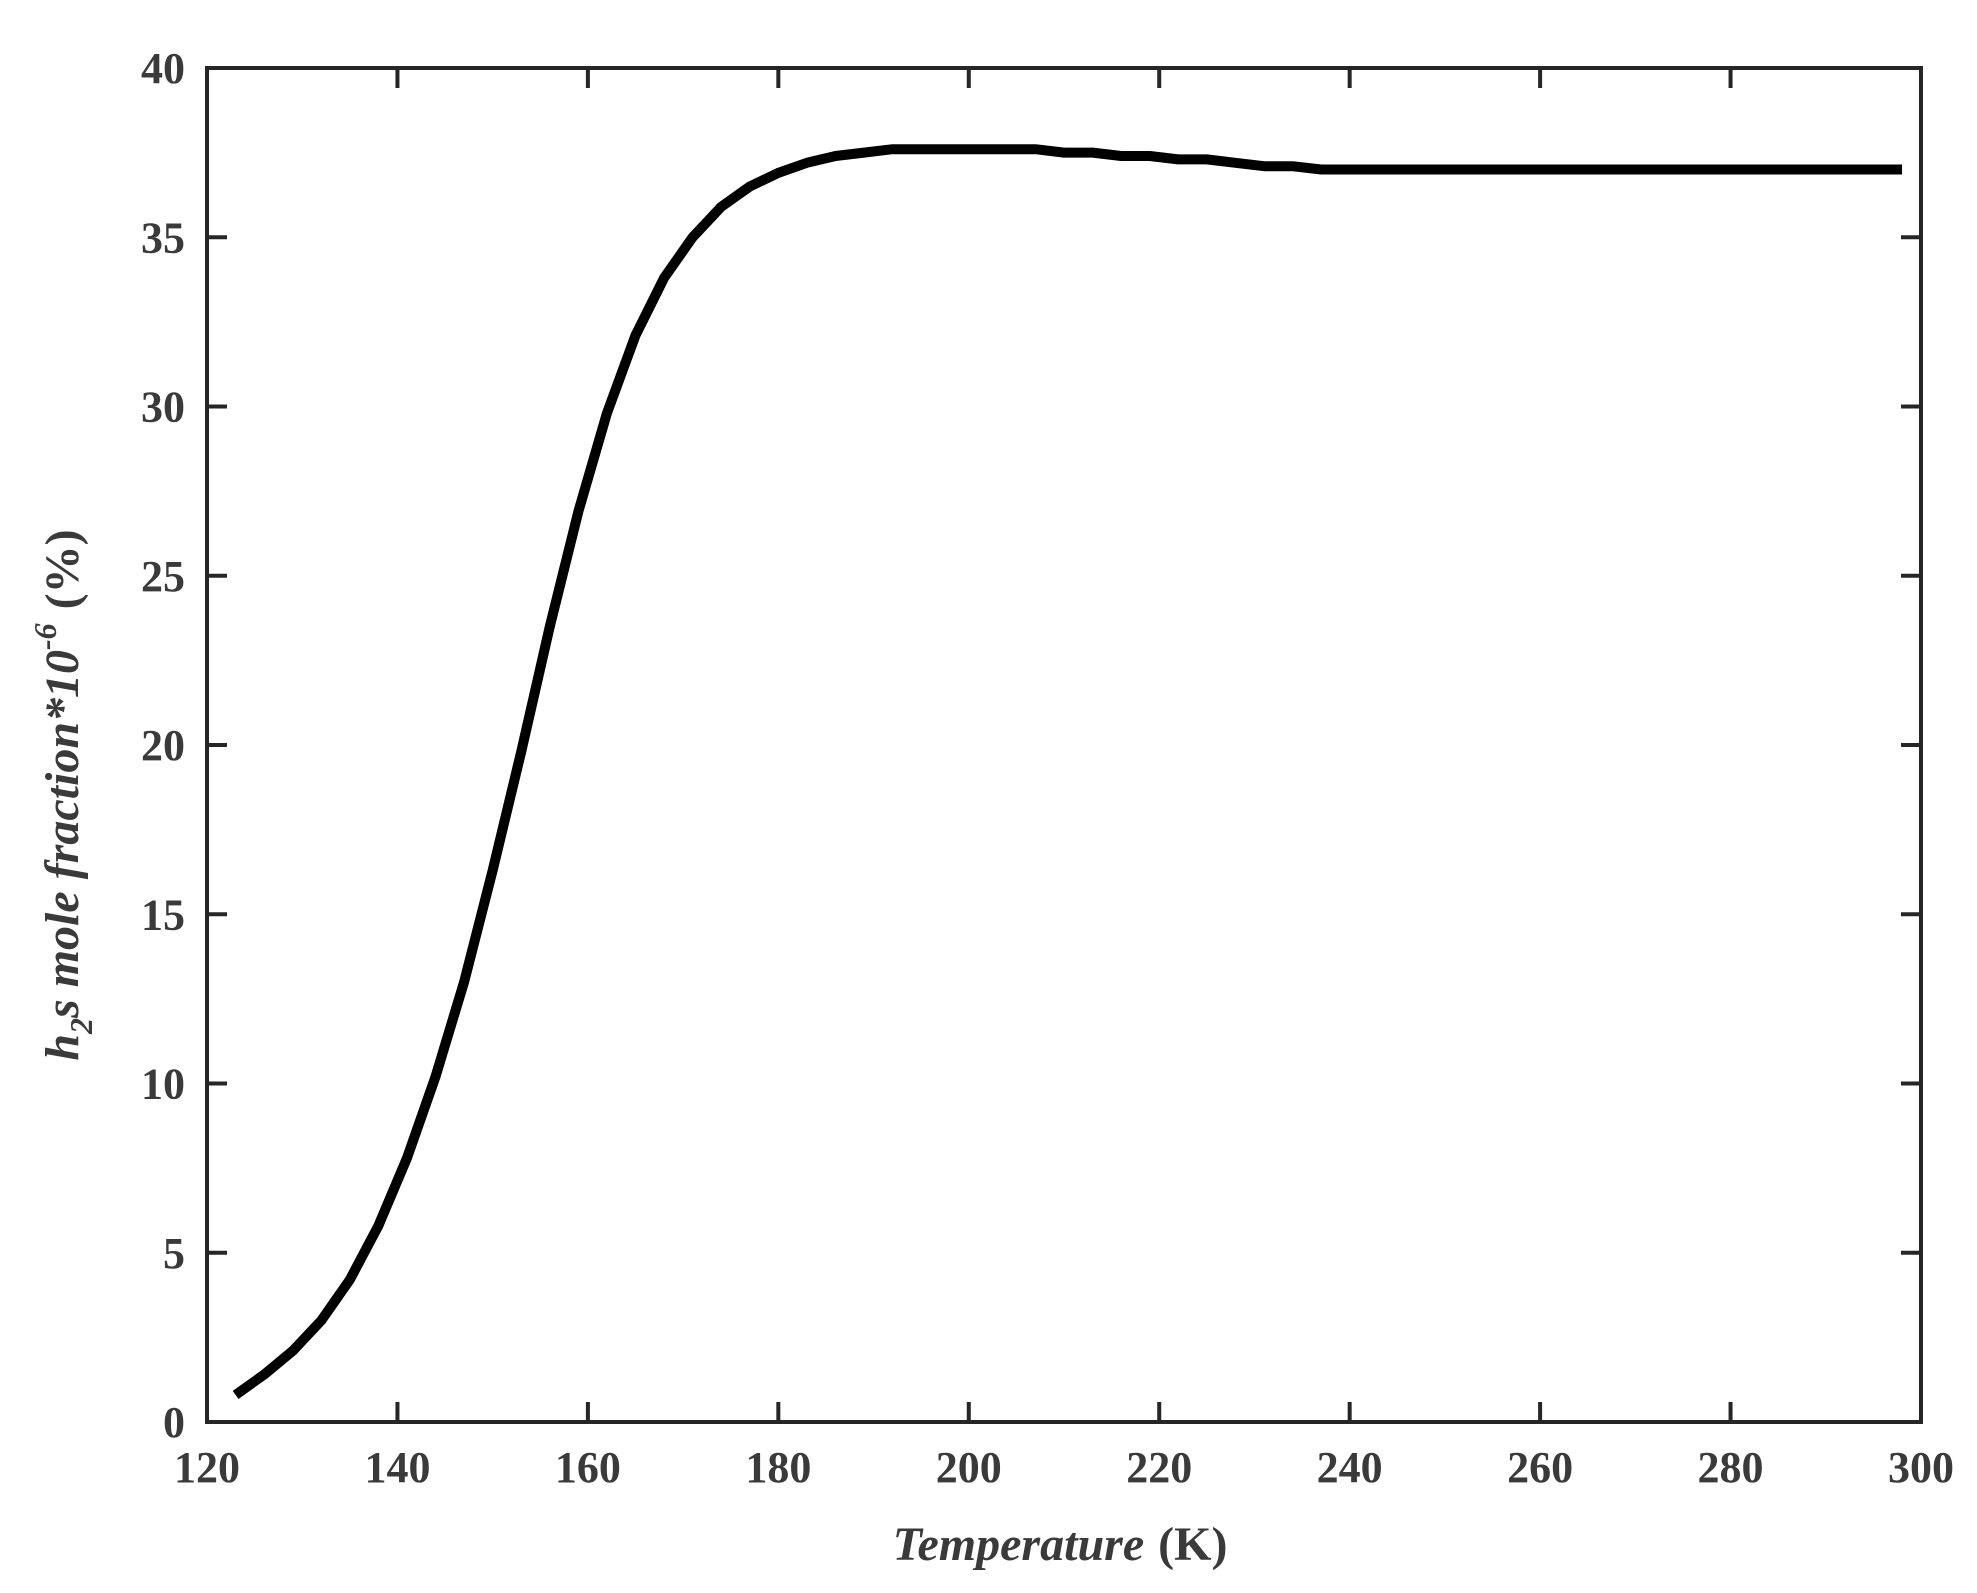 This screenshot has width=1977, height=1593. Describe the element at coordinates (62, 834) in the screenshot. I see `y-axis-label-main: s mole fraction*10` at that location.